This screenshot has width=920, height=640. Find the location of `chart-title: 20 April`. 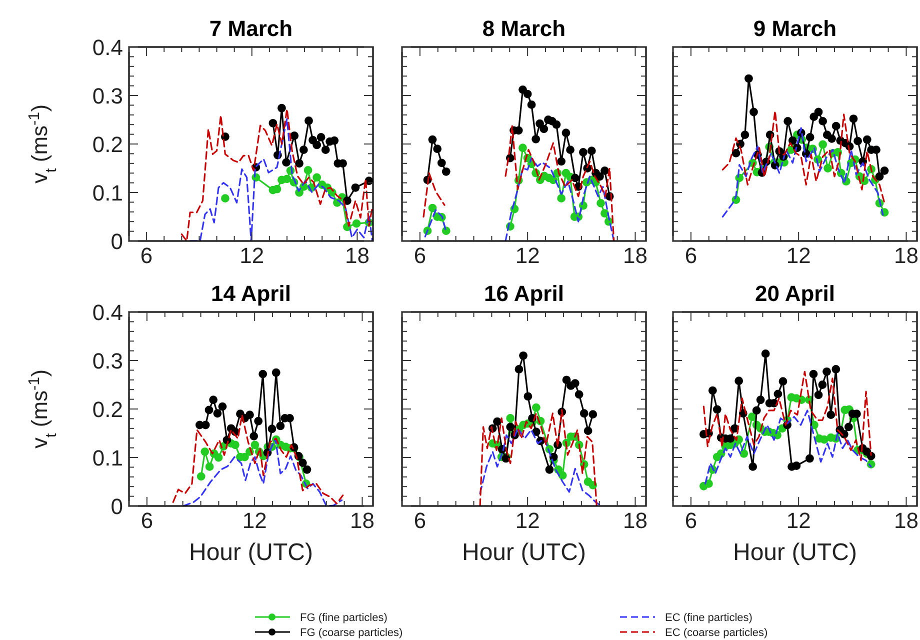

chart-title: 20 April is located at coordinates (795, 293).